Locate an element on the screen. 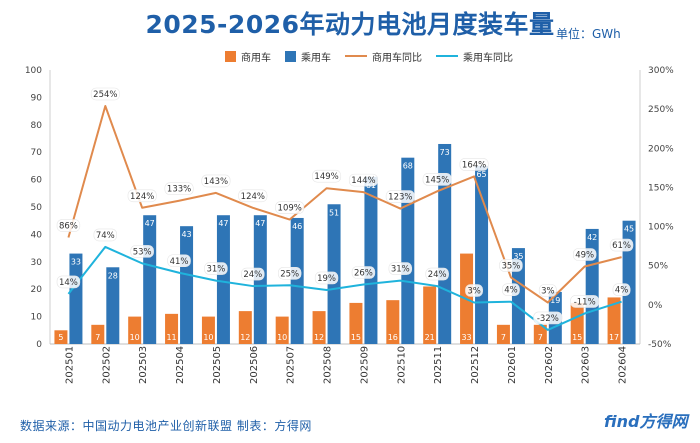  passenger-bar-label: 28 is located at coordinates (113, 275).